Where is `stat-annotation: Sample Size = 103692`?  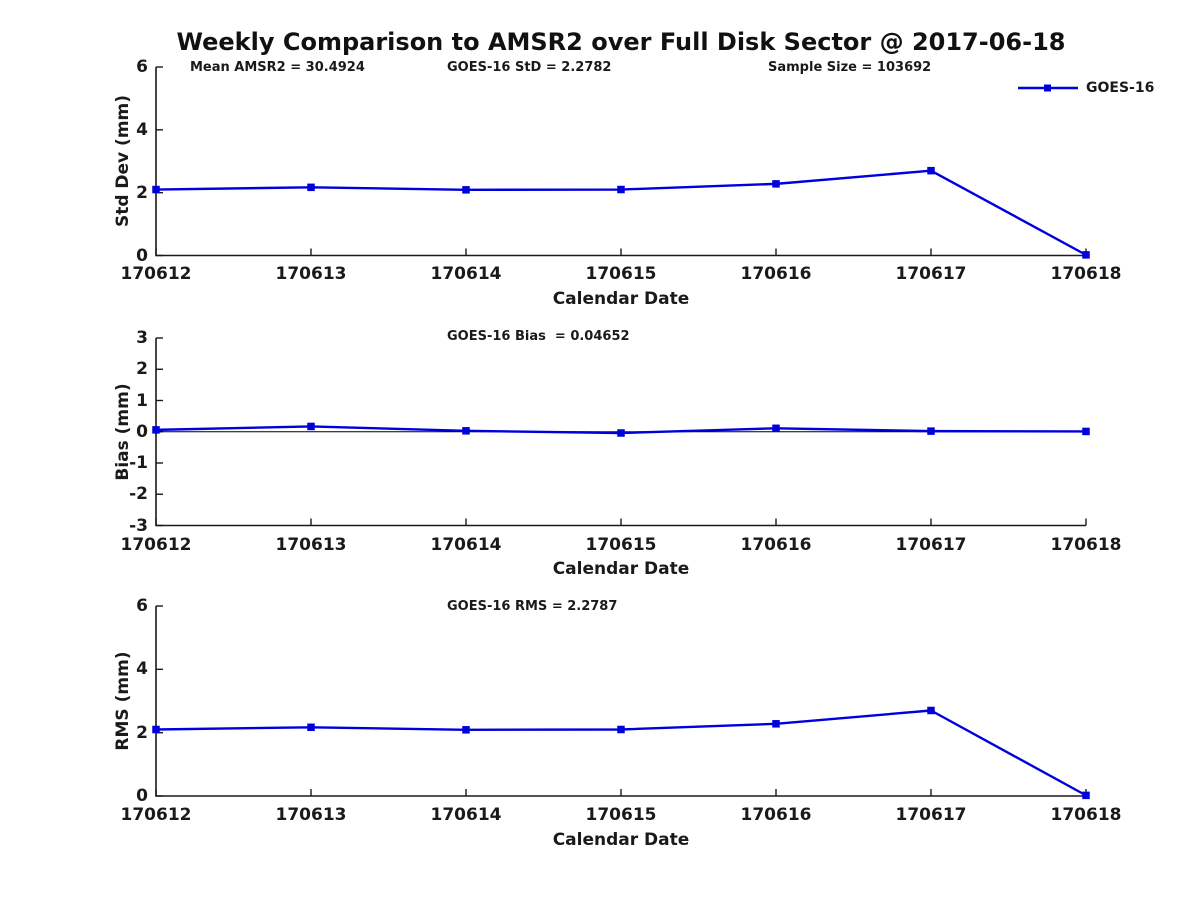
stat-annotation: Sample Size = 103692 is located at coordinates (850, 67).